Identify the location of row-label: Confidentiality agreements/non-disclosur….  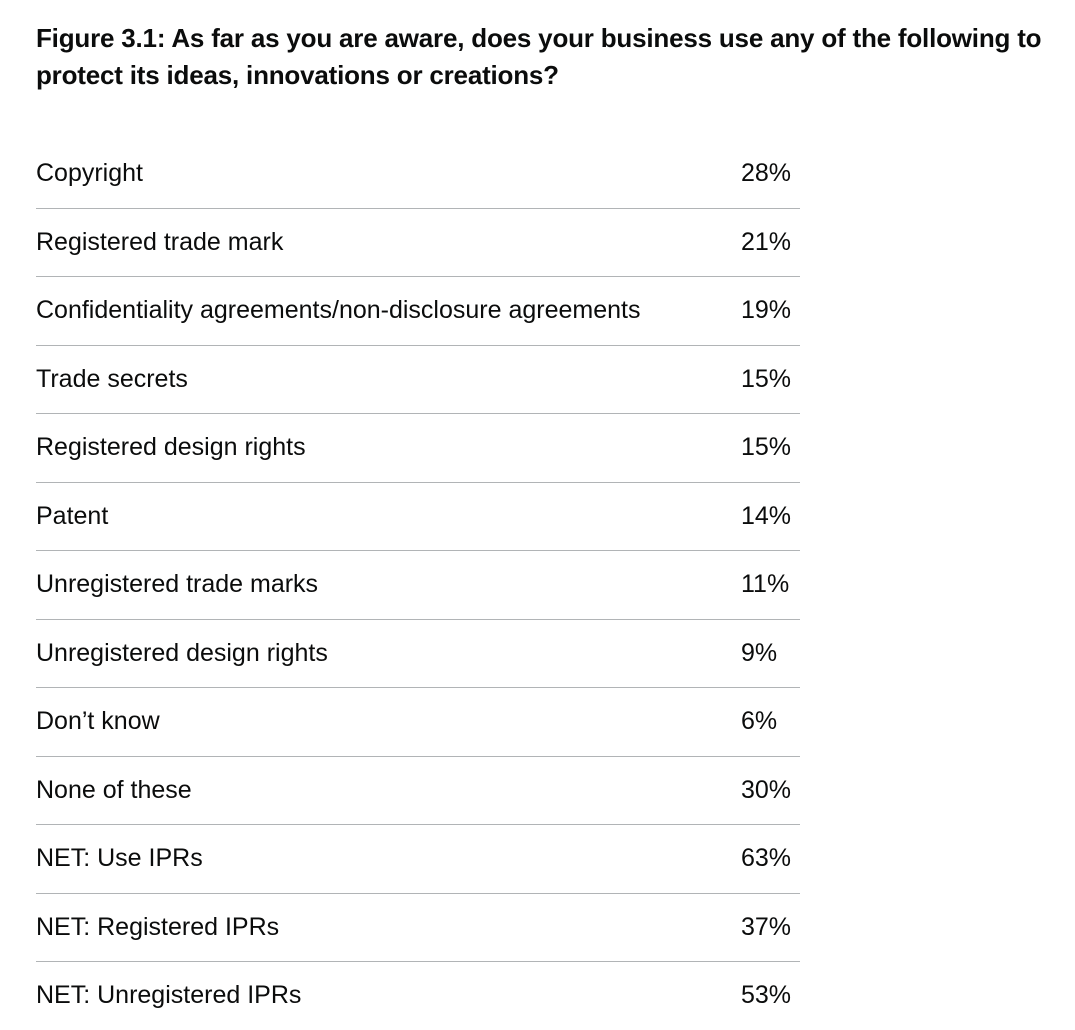
(388, 311).